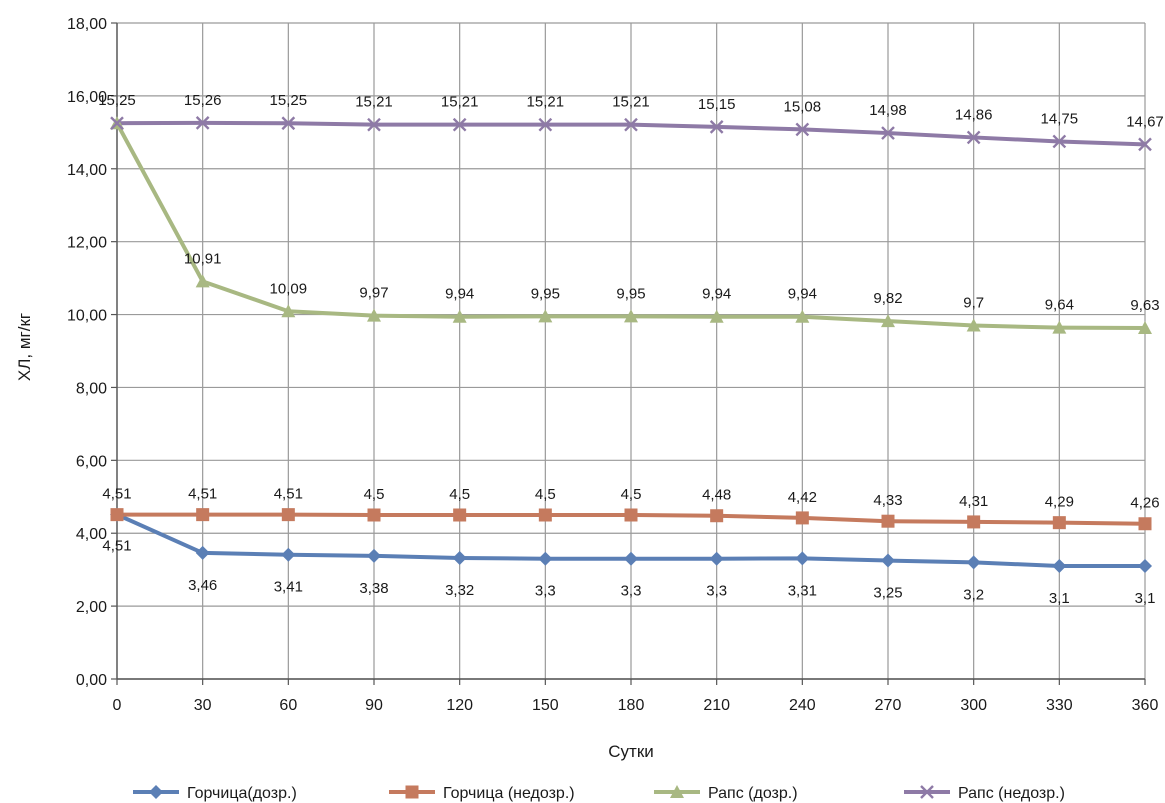 The image size is (1165, 803). Describe the element at coordinates (87, 243) in the screenshot. I see `y-tick-label: 12,00` at that location.